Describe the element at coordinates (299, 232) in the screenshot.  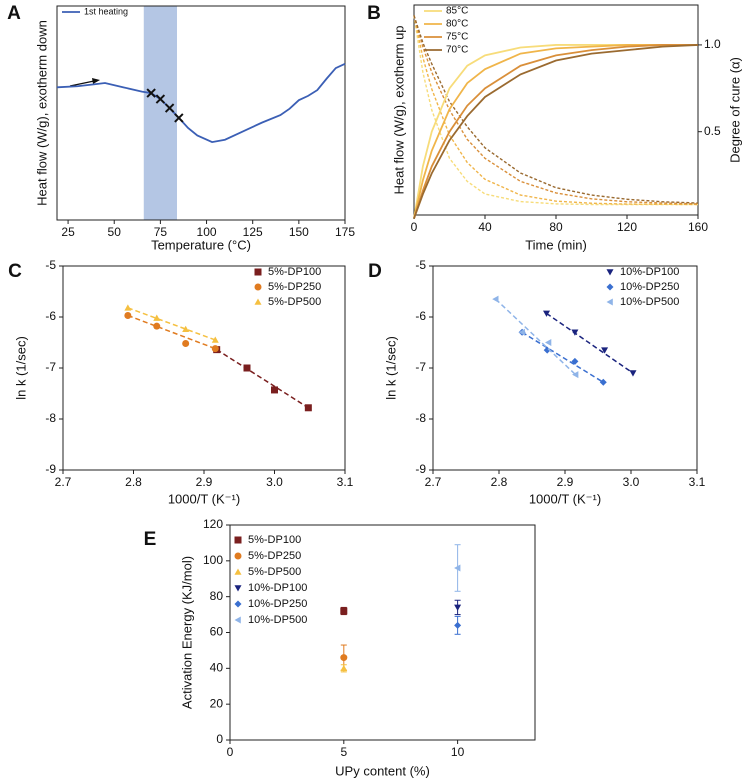
I see `x-tick-label: 150` at that location.